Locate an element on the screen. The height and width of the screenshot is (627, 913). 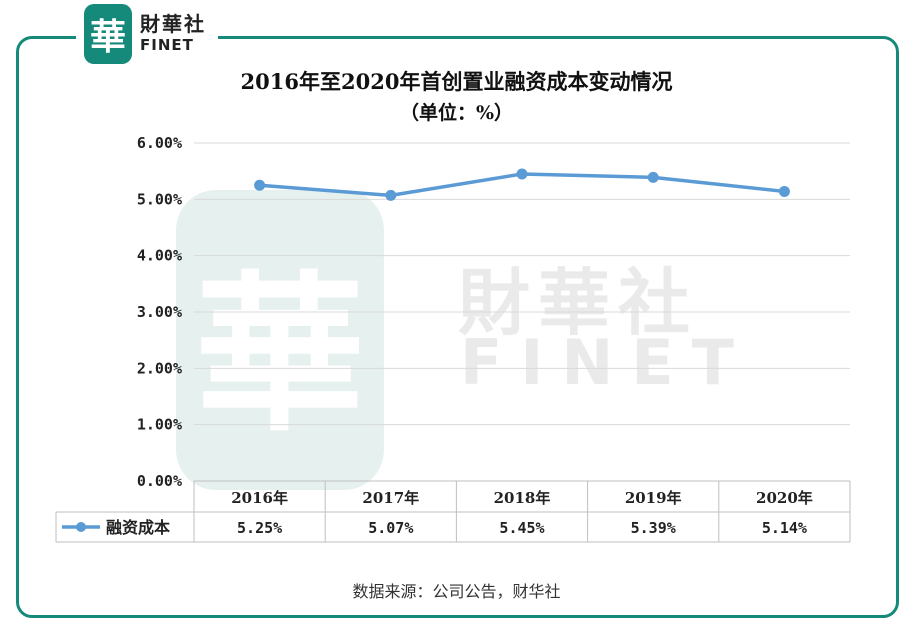
chart-subtitle: （单位：%） is located at coordinates (456, 113).